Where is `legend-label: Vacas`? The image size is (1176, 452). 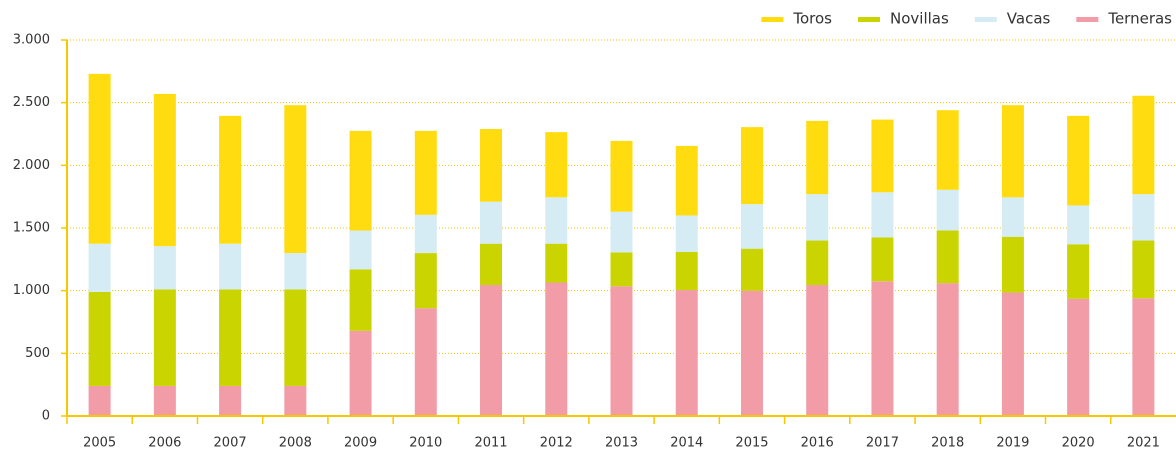 legend-label: Vacas is located at coordinates (1029, 19).